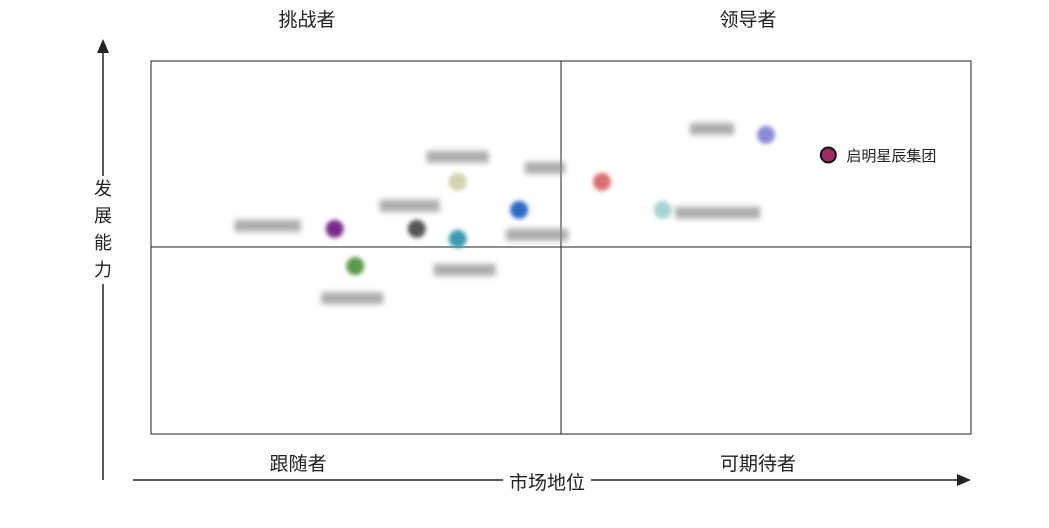  Describe the element at coordinates (964, 480) in the screenshot. I see `x-arrowhead` at that location.